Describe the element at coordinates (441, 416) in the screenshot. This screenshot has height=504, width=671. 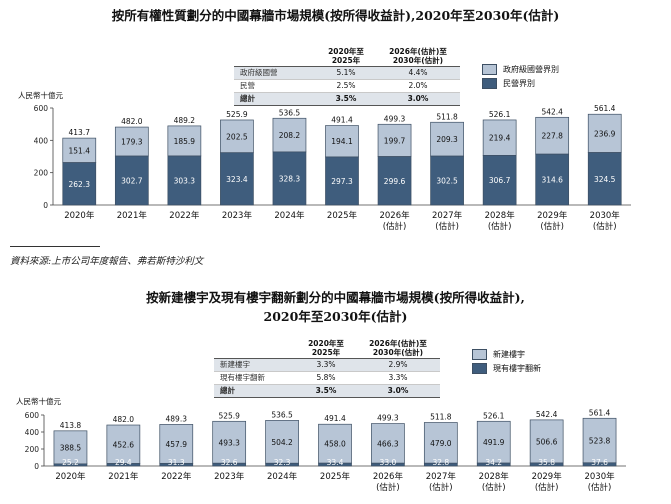
I see `data-label-total: 511.8` at that location.